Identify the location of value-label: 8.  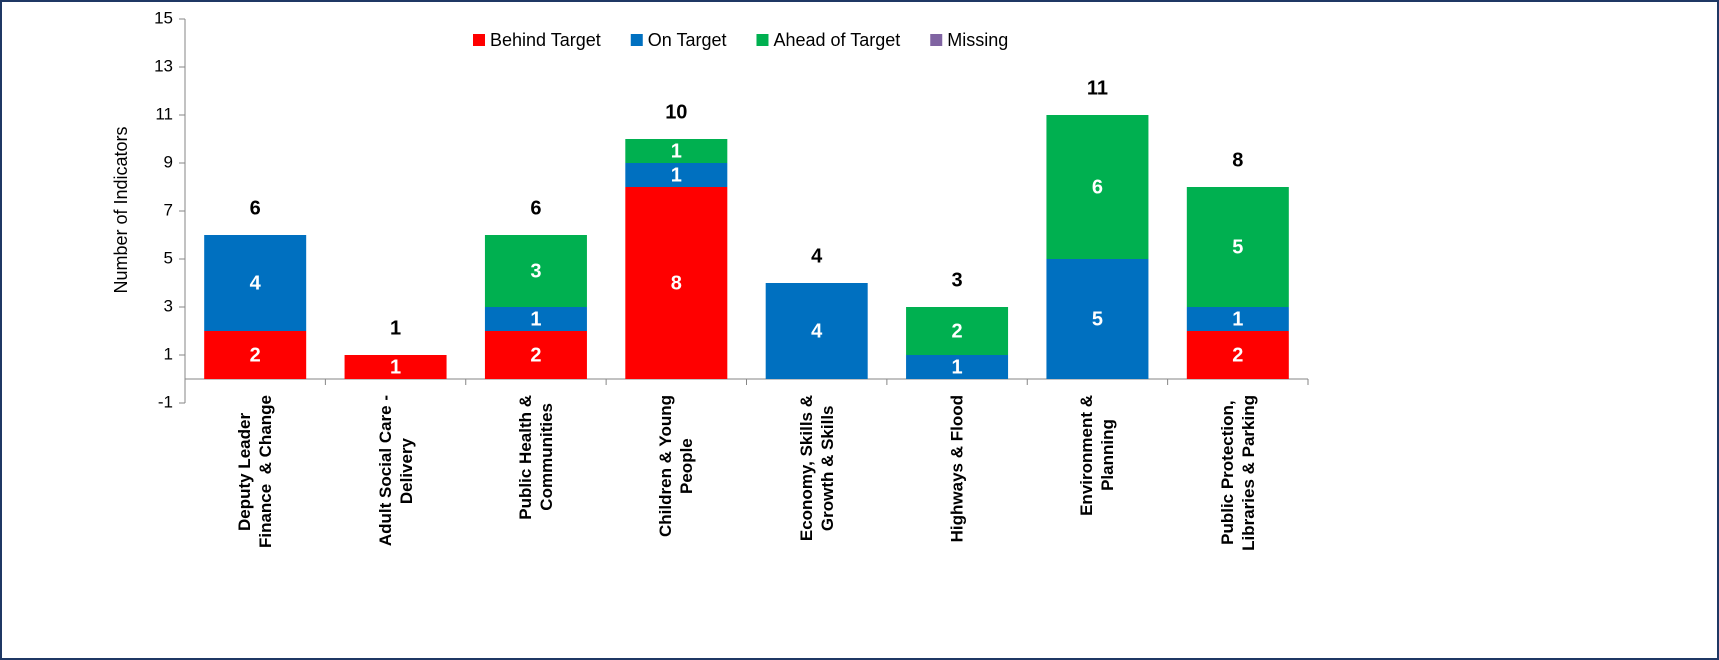
(676, 283).